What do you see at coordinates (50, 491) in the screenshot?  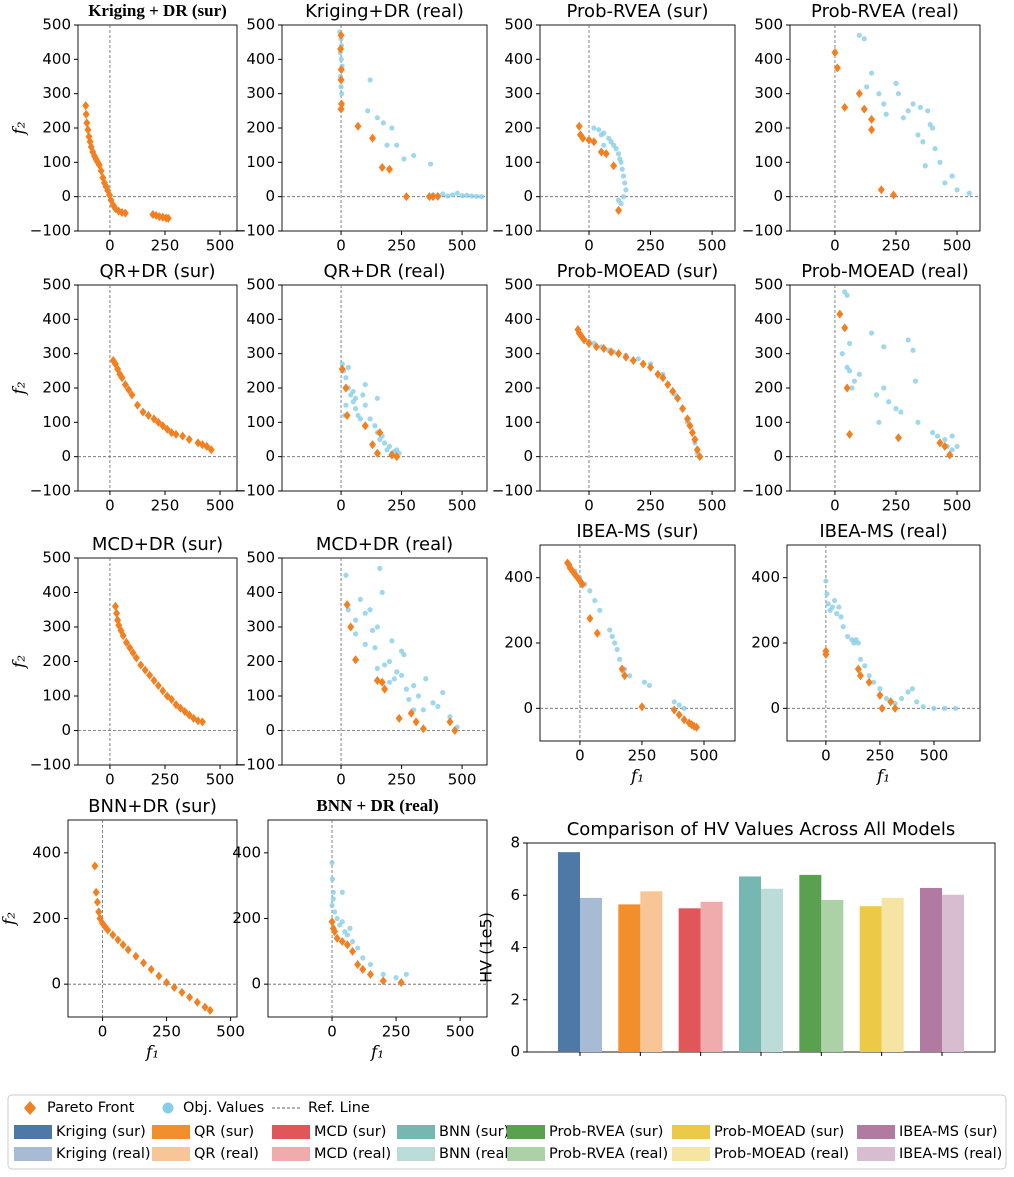 I see `y-tick-label: −100` at bounding box center [50, 491].